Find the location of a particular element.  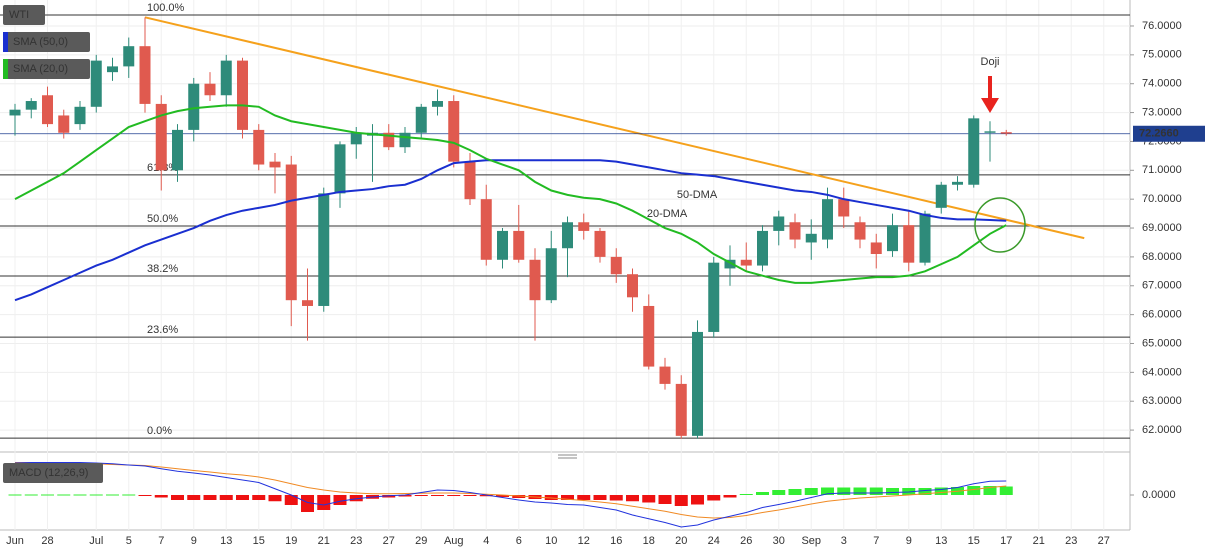

fib-level-label: 100.0% is located at coordinates (166, 8).